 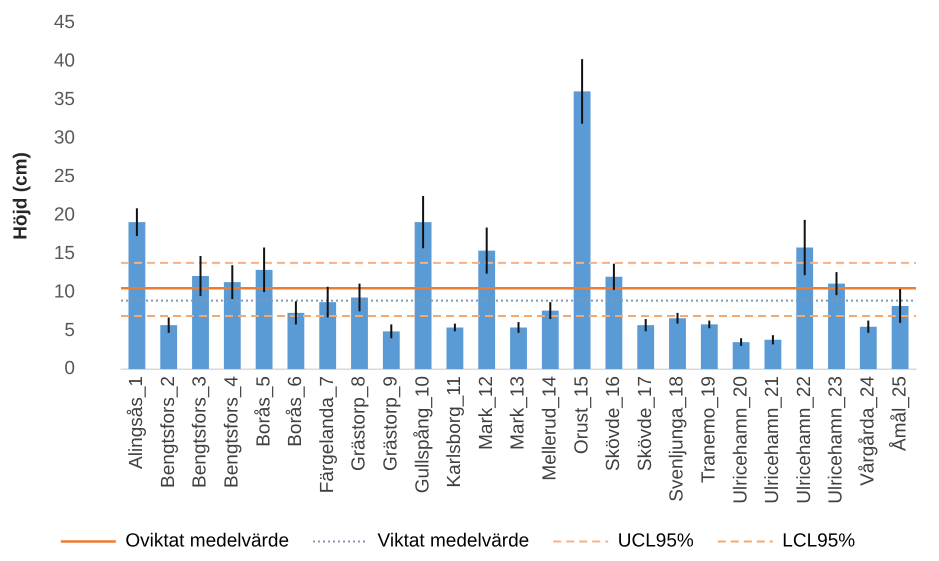 What do you see at coordinates (773, 440) in the screenshot?
I see `x-tick-label: Ulricehamn_21` at bounding box center [773, 440].